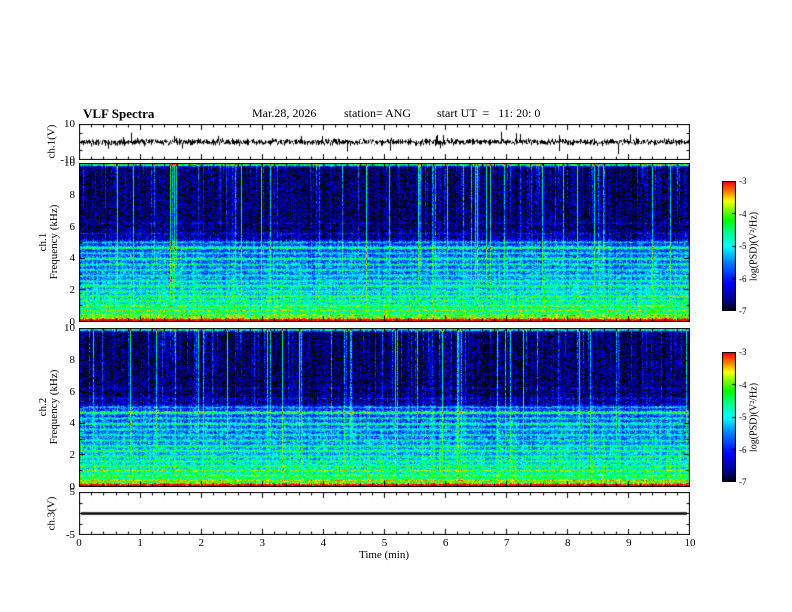  I want to click on x-tick-label: 2, so click(201, 543).